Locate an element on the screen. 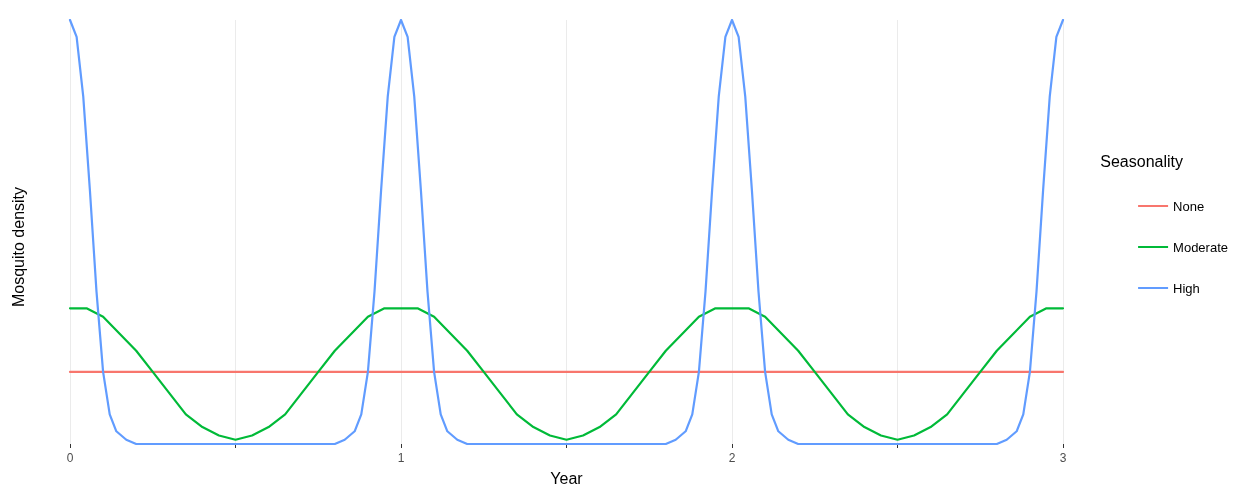 The image size is (1253, 494). legend-label: High is located at coordinates (1186, 288).